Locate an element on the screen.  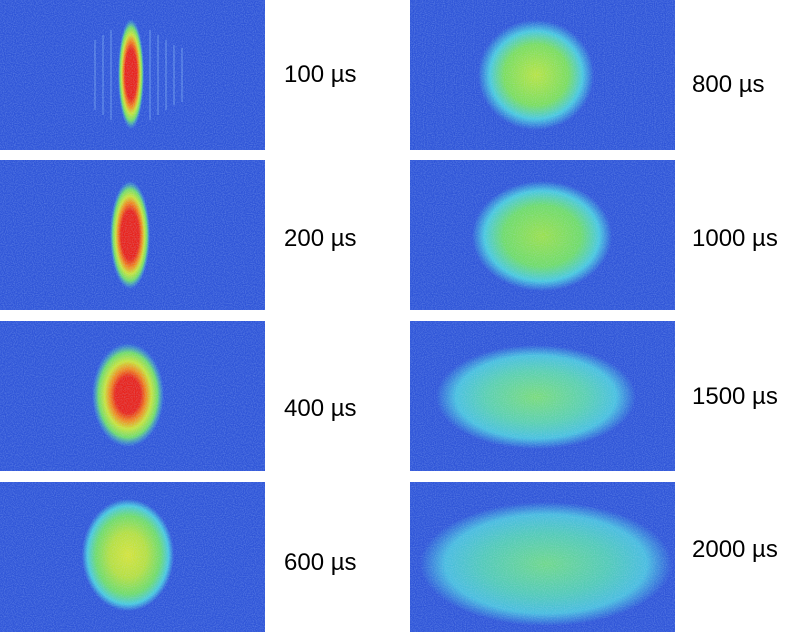
time-label-800us: 800 µs is located at coordinates (728, 84).